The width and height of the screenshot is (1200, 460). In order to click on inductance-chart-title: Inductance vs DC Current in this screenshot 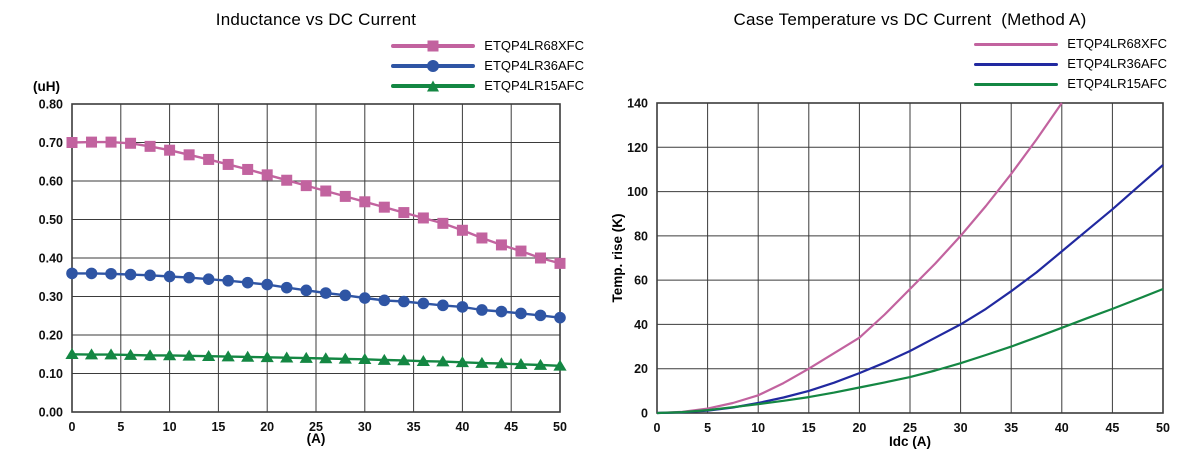, I will do `click(316, 19)`.